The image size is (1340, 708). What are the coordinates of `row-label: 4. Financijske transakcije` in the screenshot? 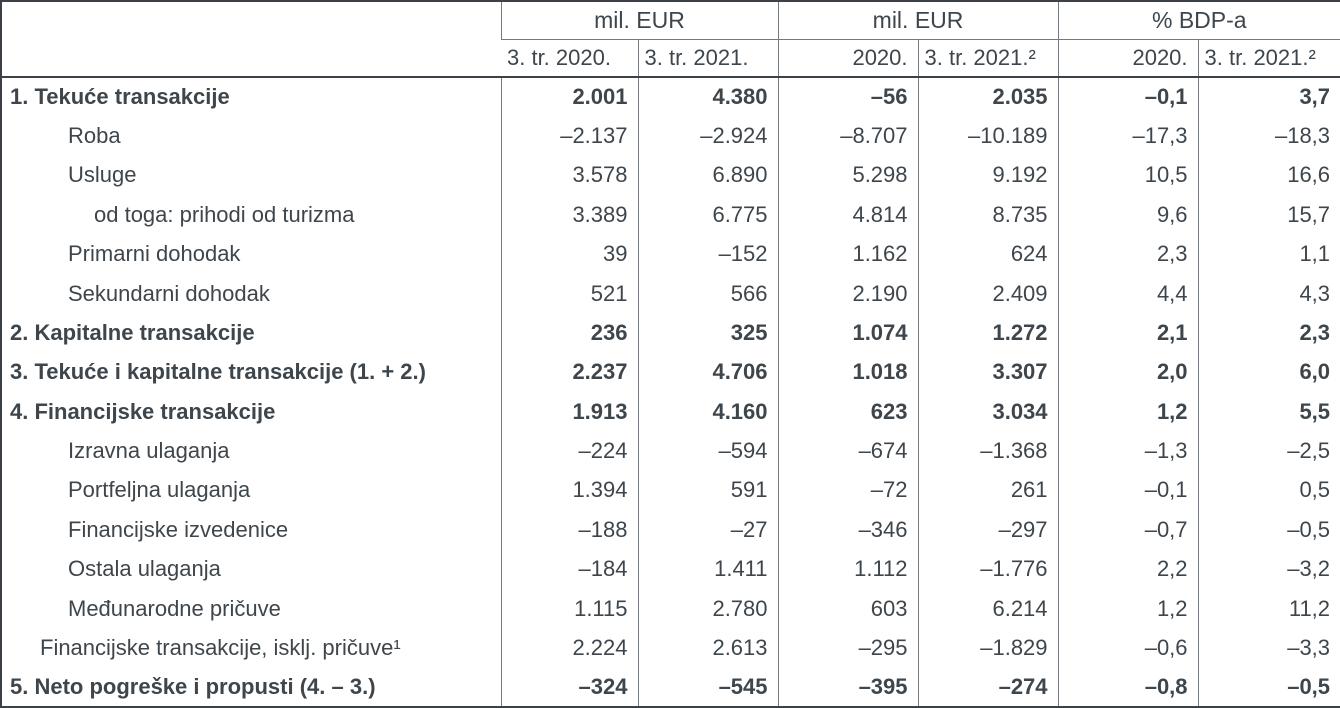 It's located at (143, 411).